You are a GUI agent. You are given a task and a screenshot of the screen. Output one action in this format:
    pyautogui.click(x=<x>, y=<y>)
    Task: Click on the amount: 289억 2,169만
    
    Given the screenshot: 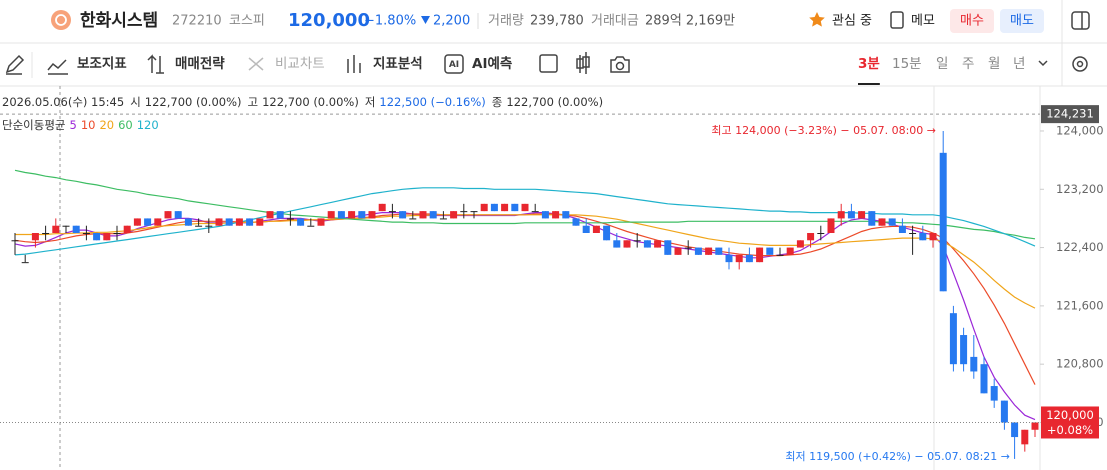 What is the action you would take?
    pyautogui.click(x=690, y=21)
    